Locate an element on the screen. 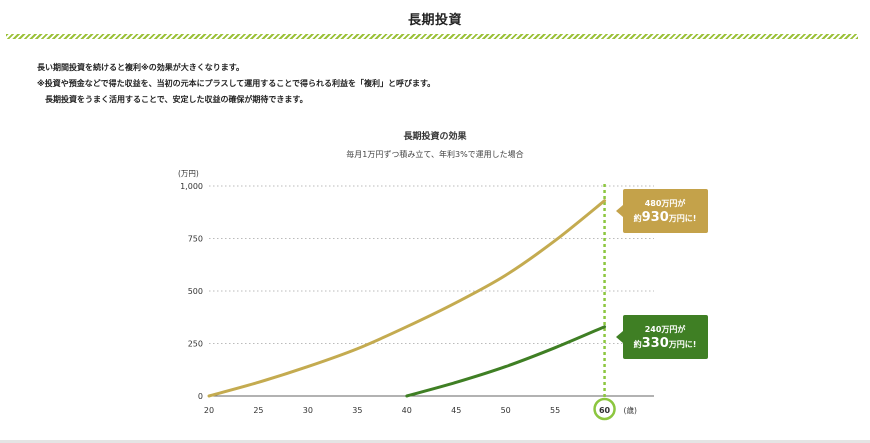 This screenshot has width=870, height=443. x-tick-label: 20 is located at coordinates (209, 410).